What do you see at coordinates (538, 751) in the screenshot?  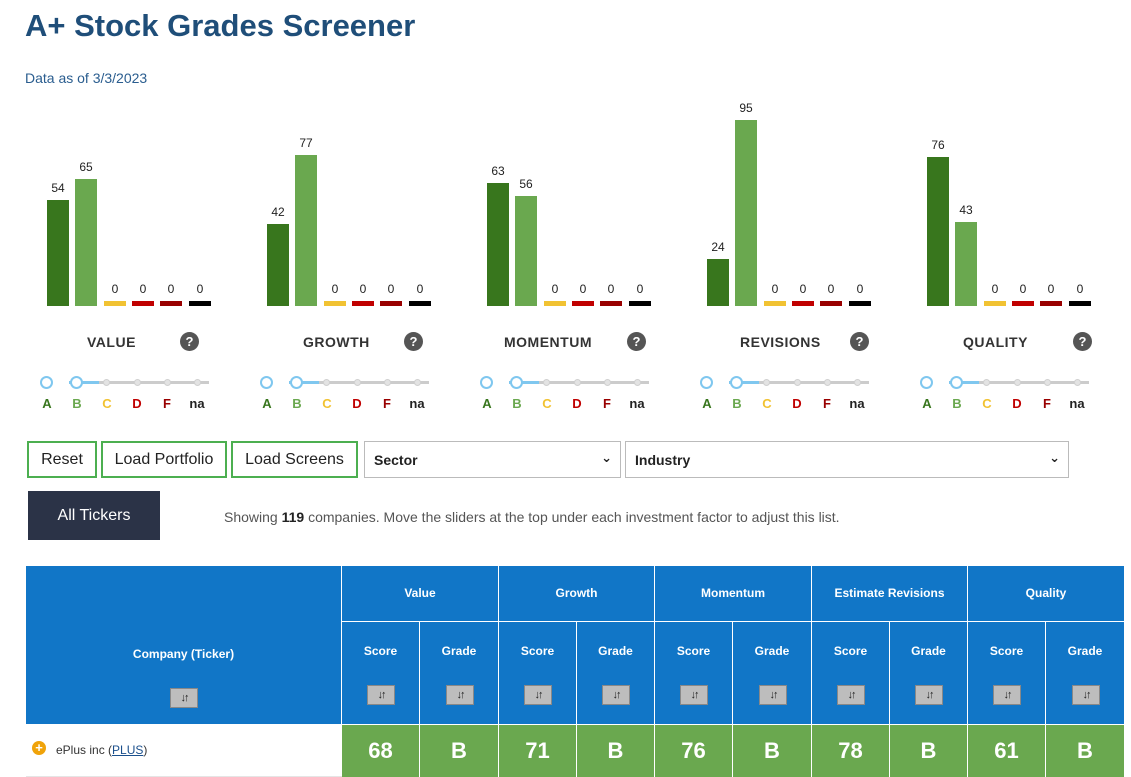 I see `score-cell: 71` at bounding box center [538, 751].